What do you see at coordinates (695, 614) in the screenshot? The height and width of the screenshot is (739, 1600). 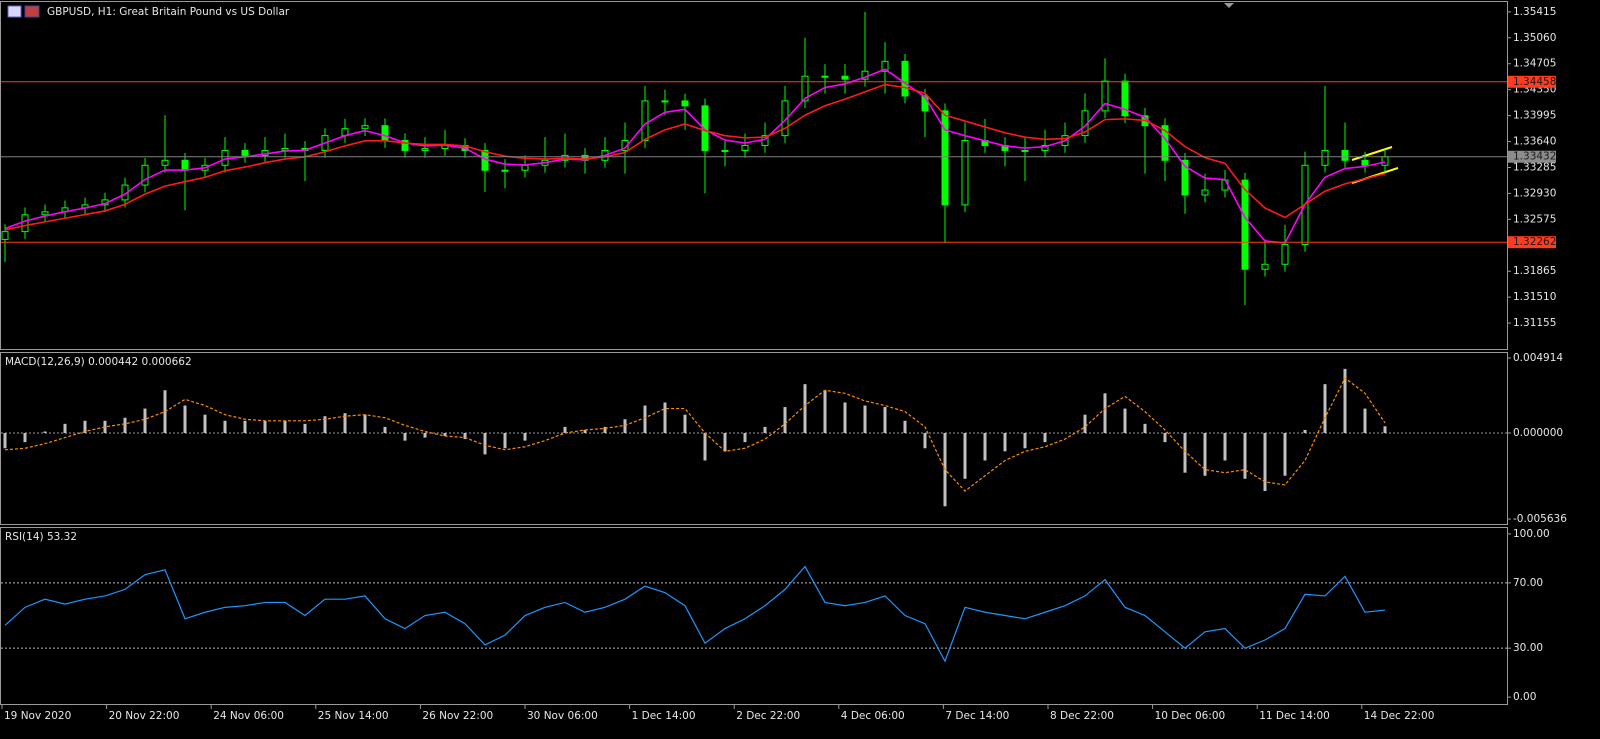 I see `rsi-line` at bounding box center [695, 614].